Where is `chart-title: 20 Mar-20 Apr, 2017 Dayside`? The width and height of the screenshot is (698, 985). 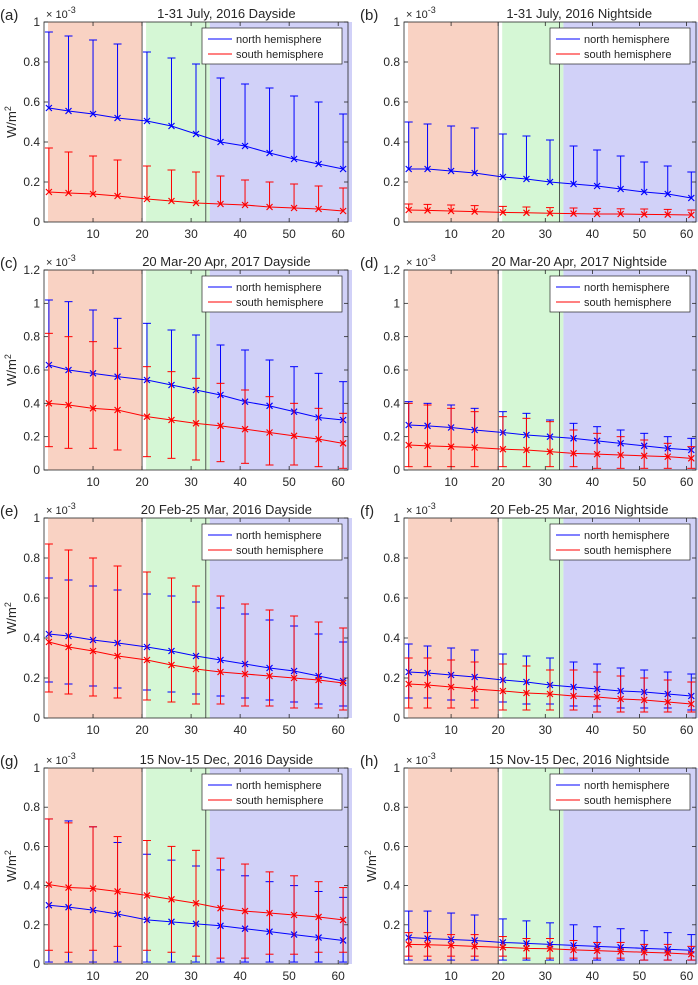 chart-title: 20 Mar-20 Apr, 2017 Dayside is located at coordinates (226, 261).